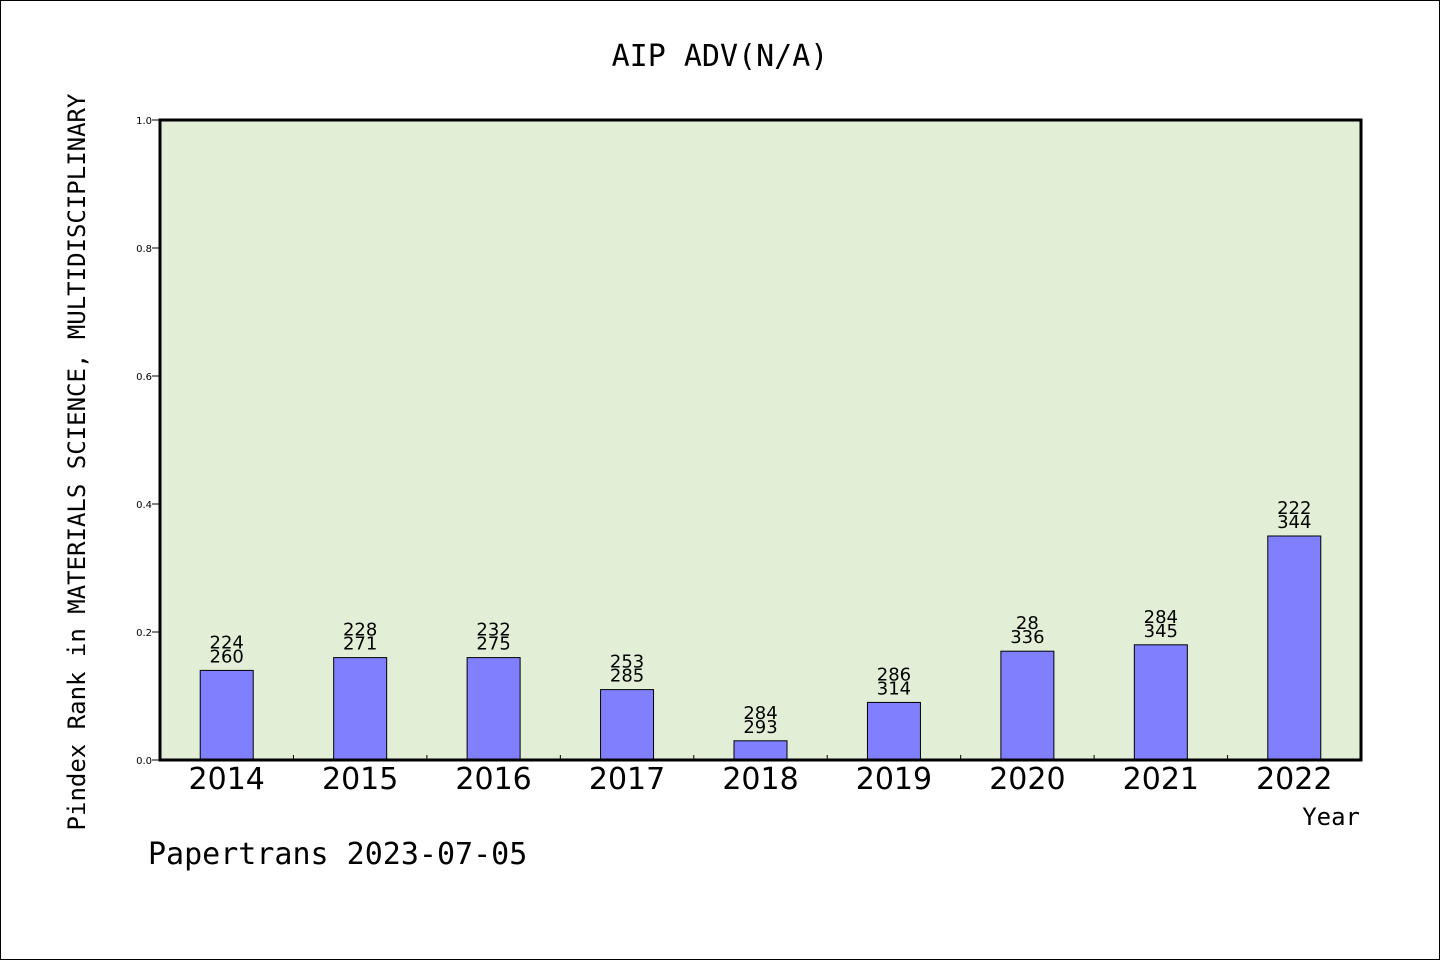  I want to click on x-axis-label: Year, so click(1331, 817).